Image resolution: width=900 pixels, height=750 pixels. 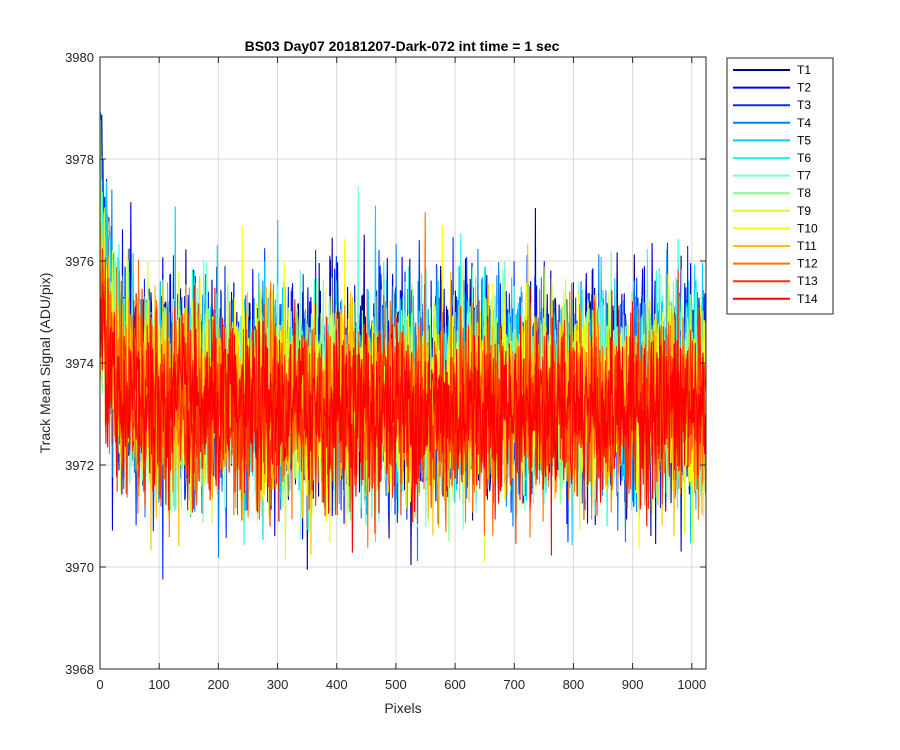 What do you see at coordinates (99, 684) in the screenshot?
I see `x-tick-label: 0` at bounding box center [99, 684].